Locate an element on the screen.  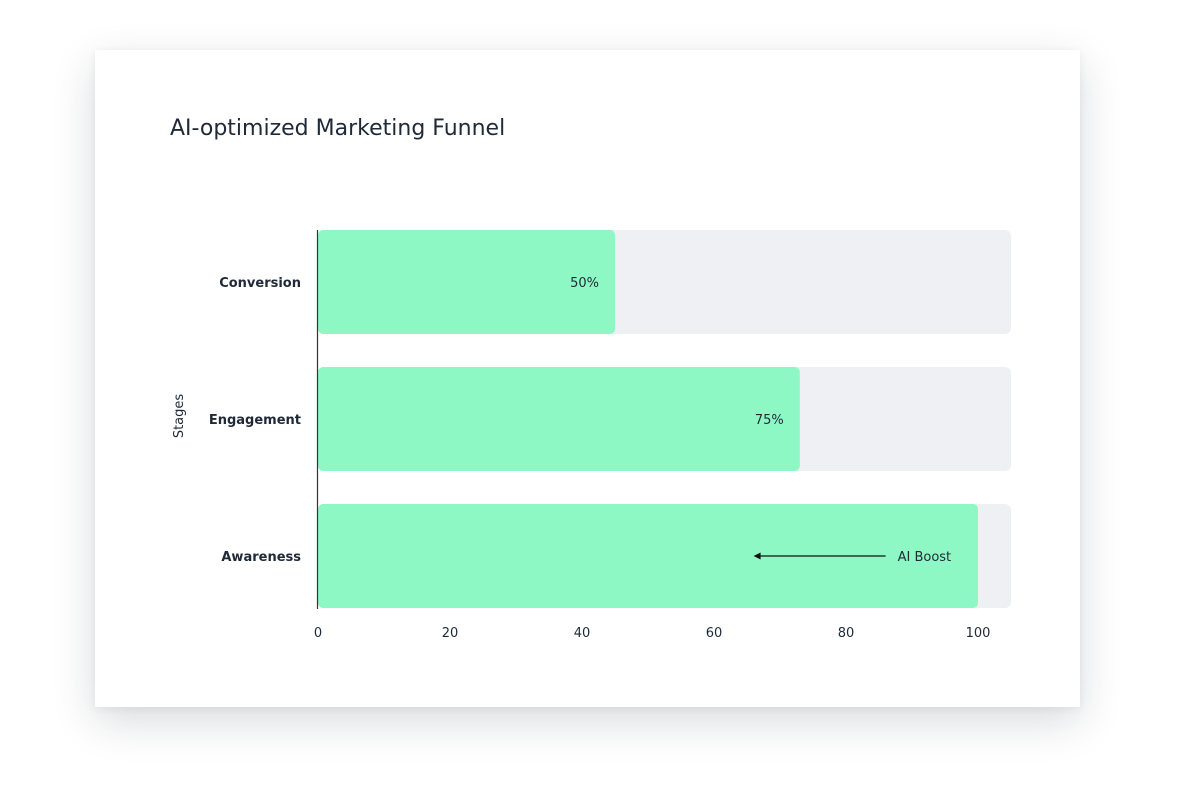
annotation-label: AI Boost is located at coordinates (925, 557).